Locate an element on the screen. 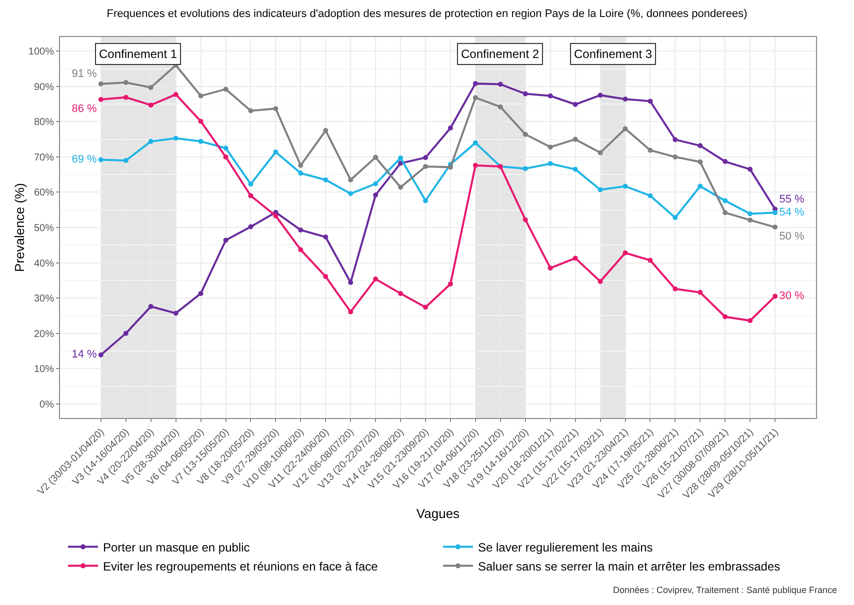  legend-label: Porter un masque en public is located at coordinates (176, 547).